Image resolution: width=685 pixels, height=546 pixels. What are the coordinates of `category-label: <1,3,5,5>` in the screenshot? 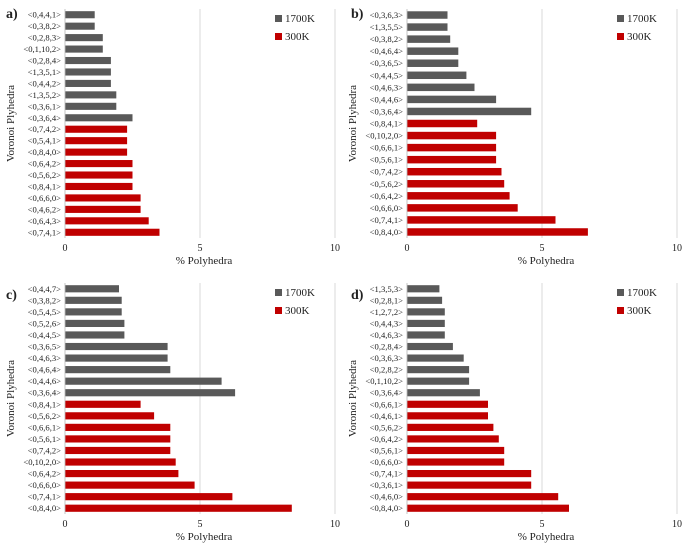 It's located at (386, 27).